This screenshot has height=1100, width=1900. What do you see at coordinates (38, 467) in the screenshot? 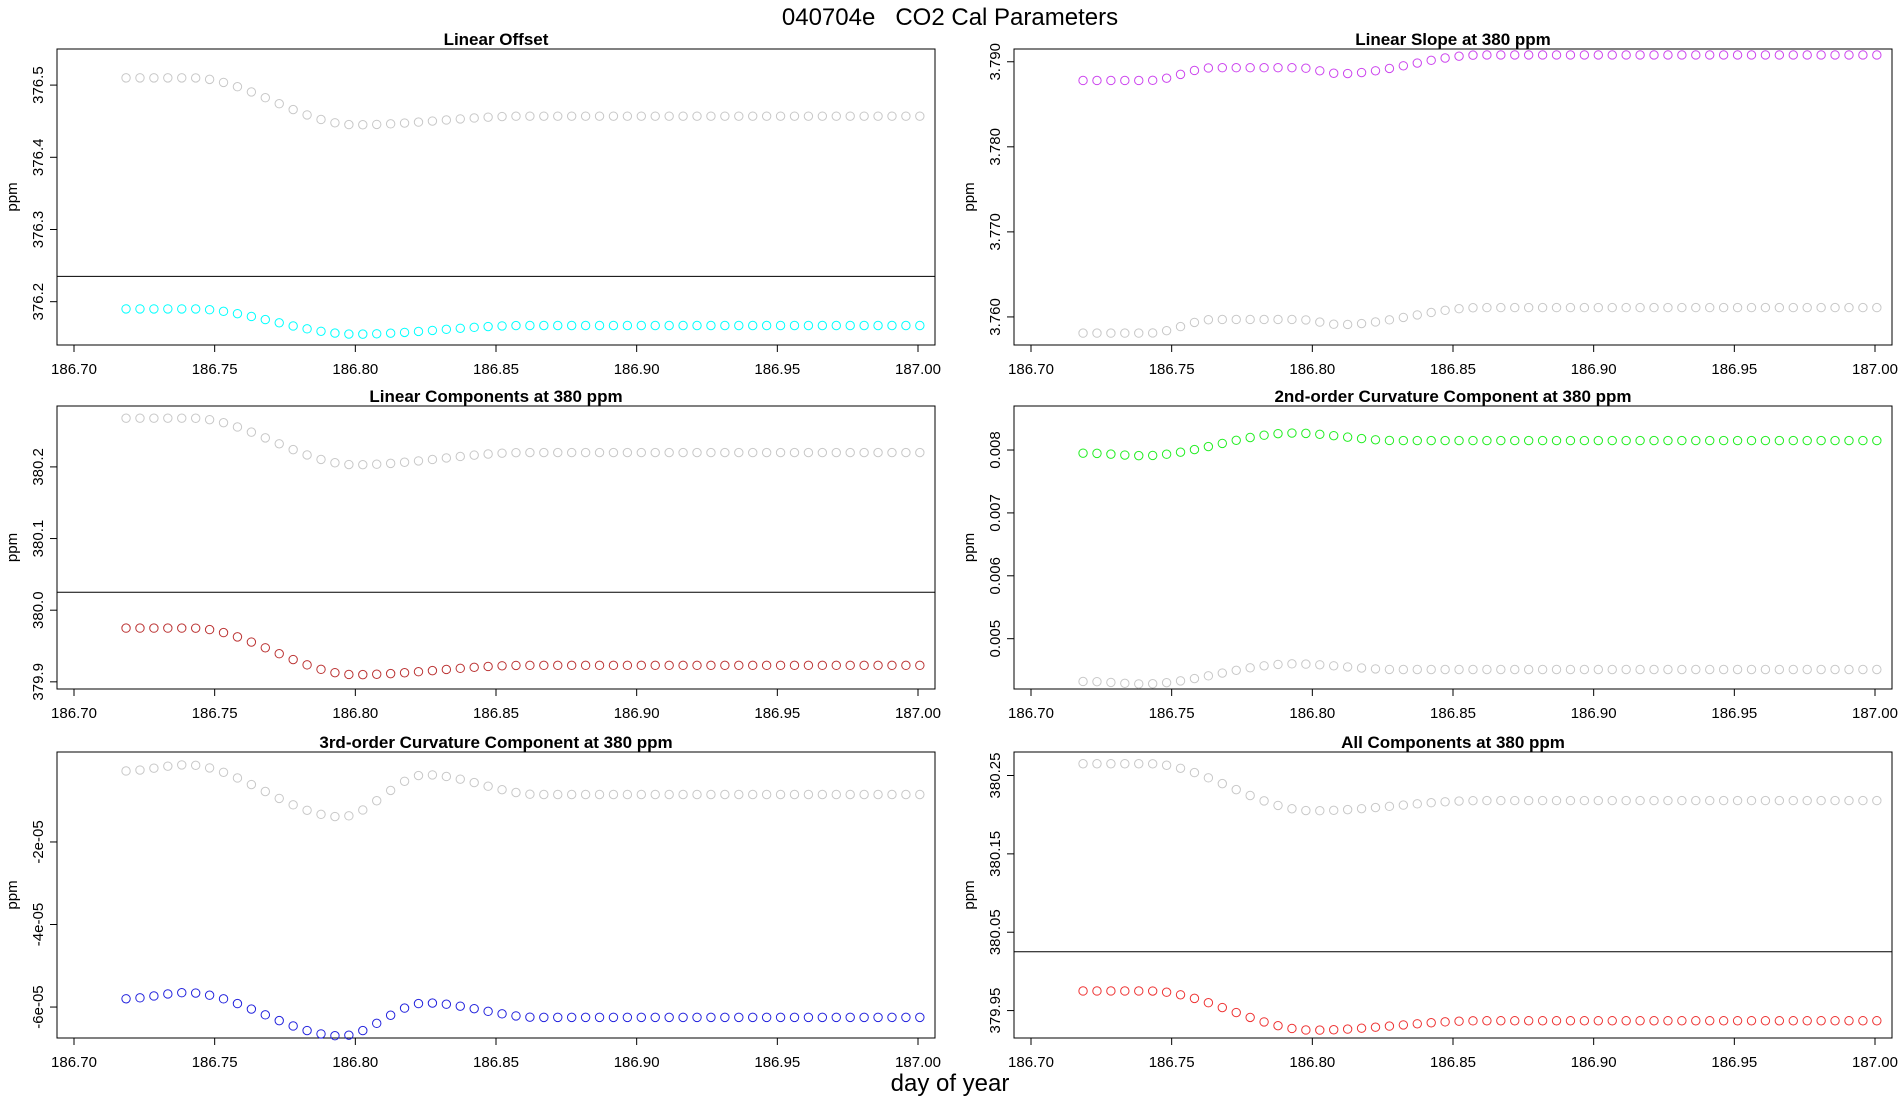
I see `y-tick-label: 380.2` at bounding box center [38, 467].